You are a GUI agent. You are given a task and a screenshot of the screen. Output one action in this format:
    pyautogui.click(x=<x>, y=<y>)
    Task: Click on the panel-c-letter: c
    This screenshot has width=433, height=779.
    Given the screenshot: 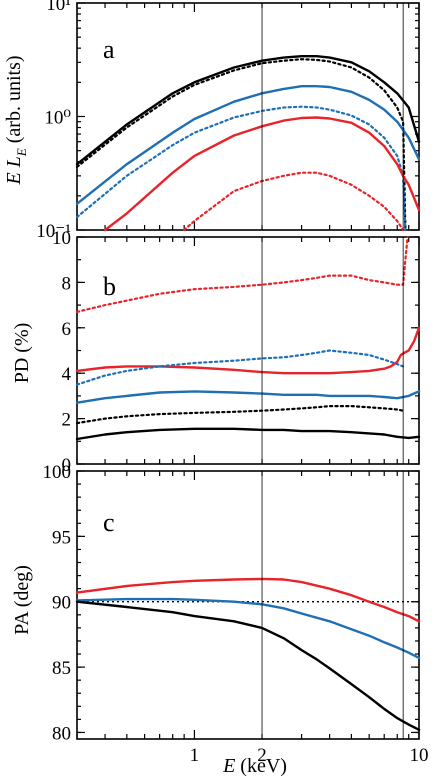 What is the action you would take?
    pyautogui.click(x=109, y=522)
    